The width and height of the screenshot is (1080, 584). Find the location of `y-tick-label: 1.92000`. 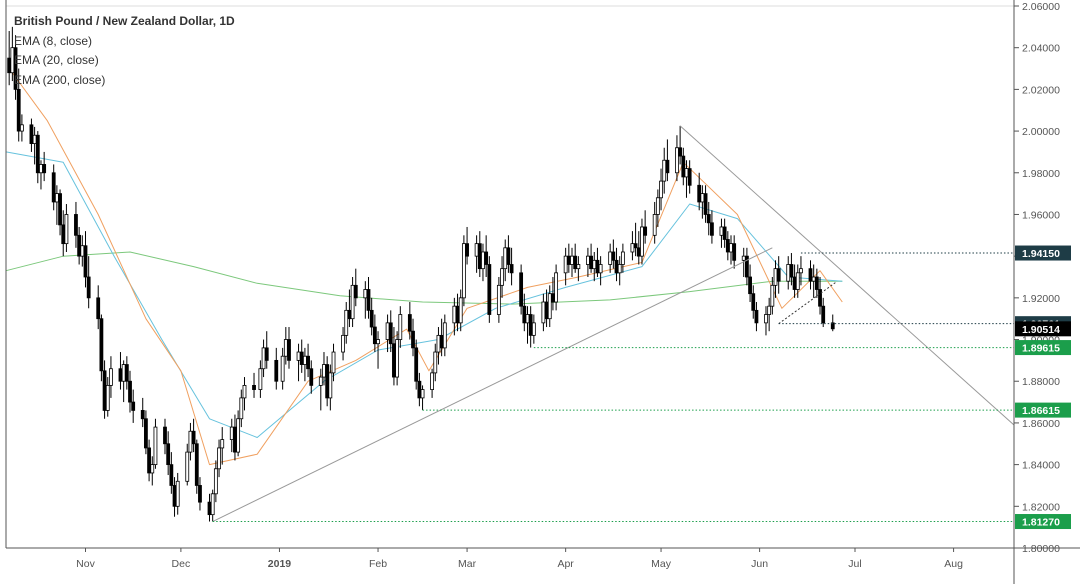

y-tick-label: 1.92000 is located at coordinates (1041, 299).